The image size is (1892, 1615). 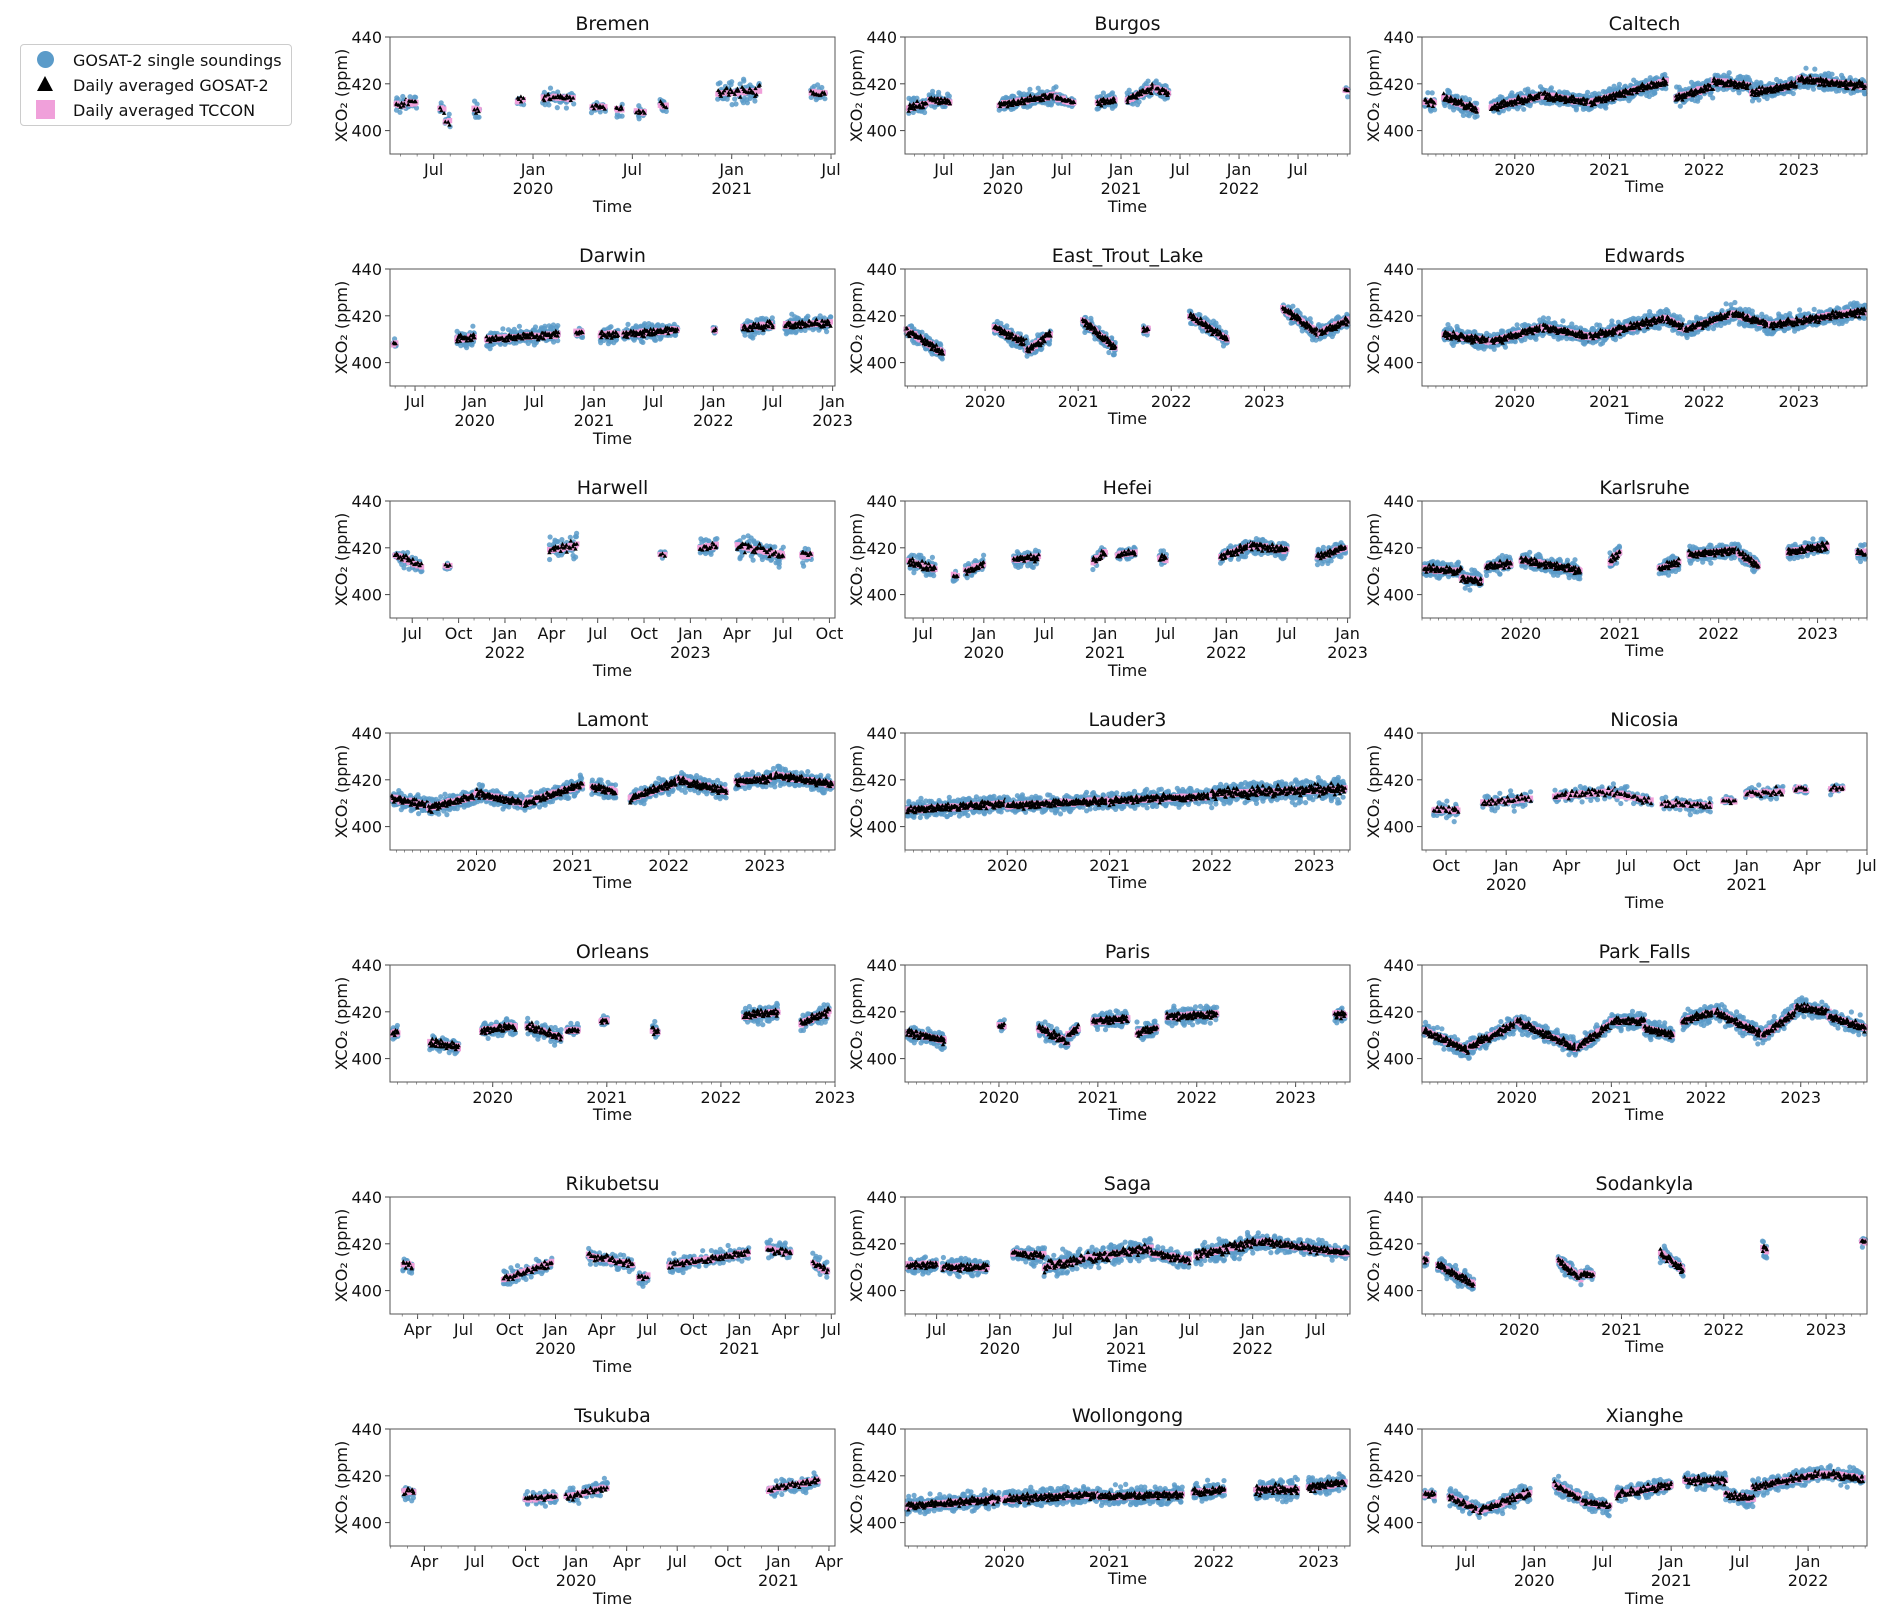 I want to click on panel-title: Burgos, so click(x=1127, y=24).